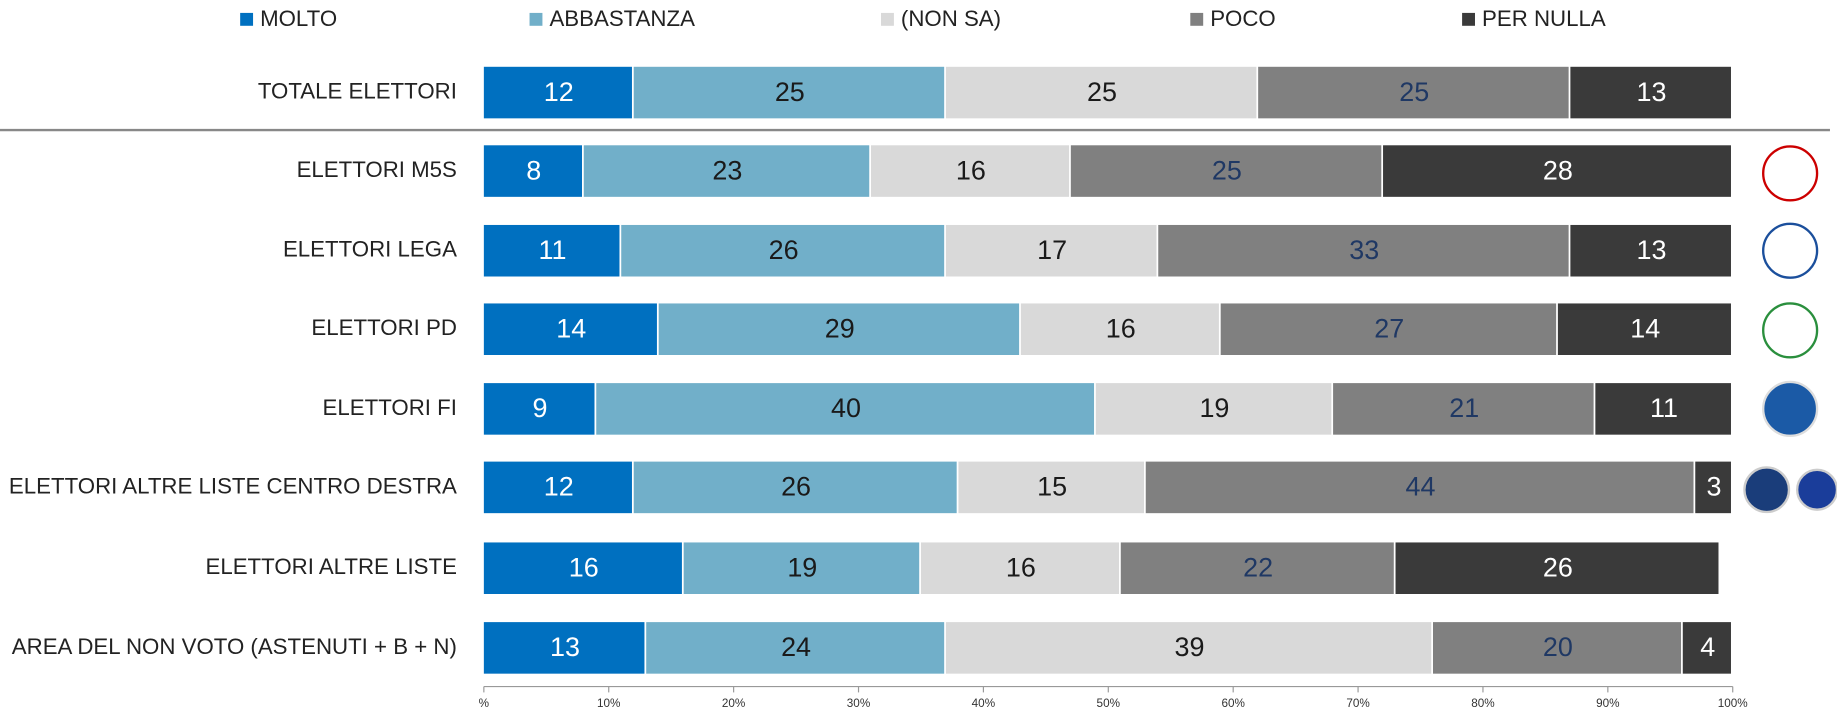  I want to click on value-label: 21, so click(1464, 408).